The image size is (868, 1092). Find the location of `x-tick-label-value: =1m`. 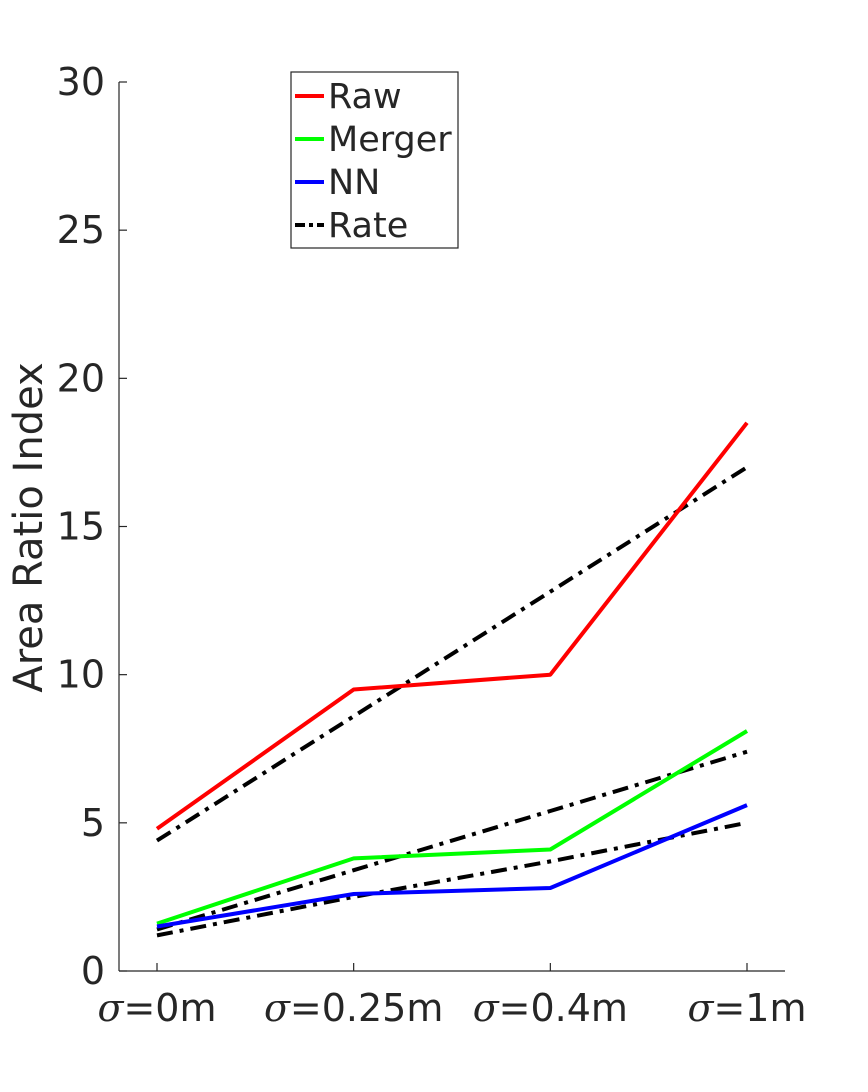

x-tick-label-value: =1m is located at coordinates (759, 1008).